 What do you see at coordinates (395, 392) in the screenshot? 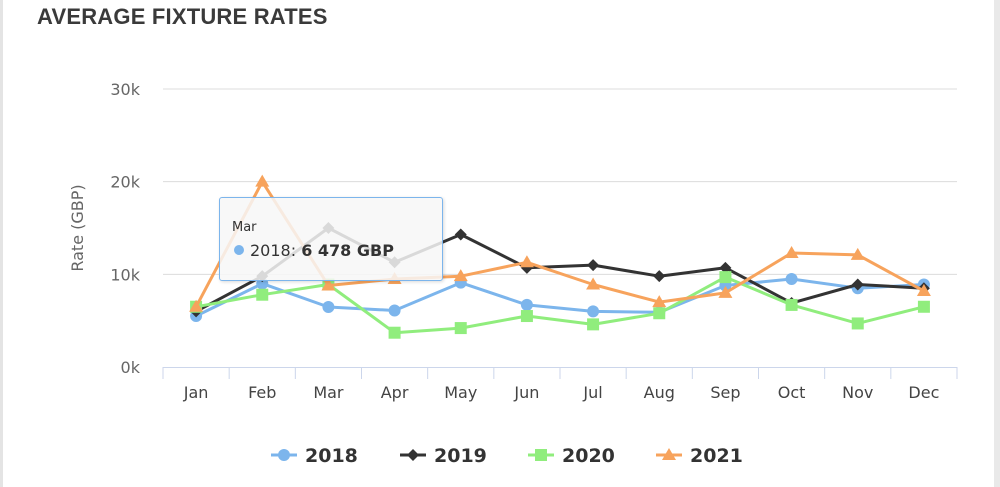
I see `x-tick-label: Apr` at bounding box center [395, 392].